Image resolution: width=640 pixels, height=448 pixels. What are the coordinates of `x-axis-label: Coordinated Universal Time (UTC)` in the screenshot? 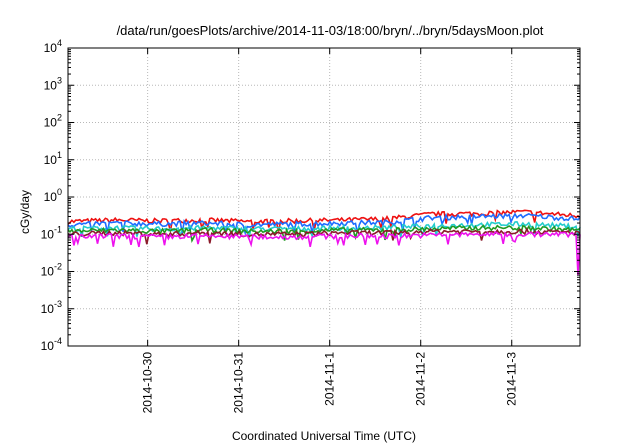 It's located at (324, 436).